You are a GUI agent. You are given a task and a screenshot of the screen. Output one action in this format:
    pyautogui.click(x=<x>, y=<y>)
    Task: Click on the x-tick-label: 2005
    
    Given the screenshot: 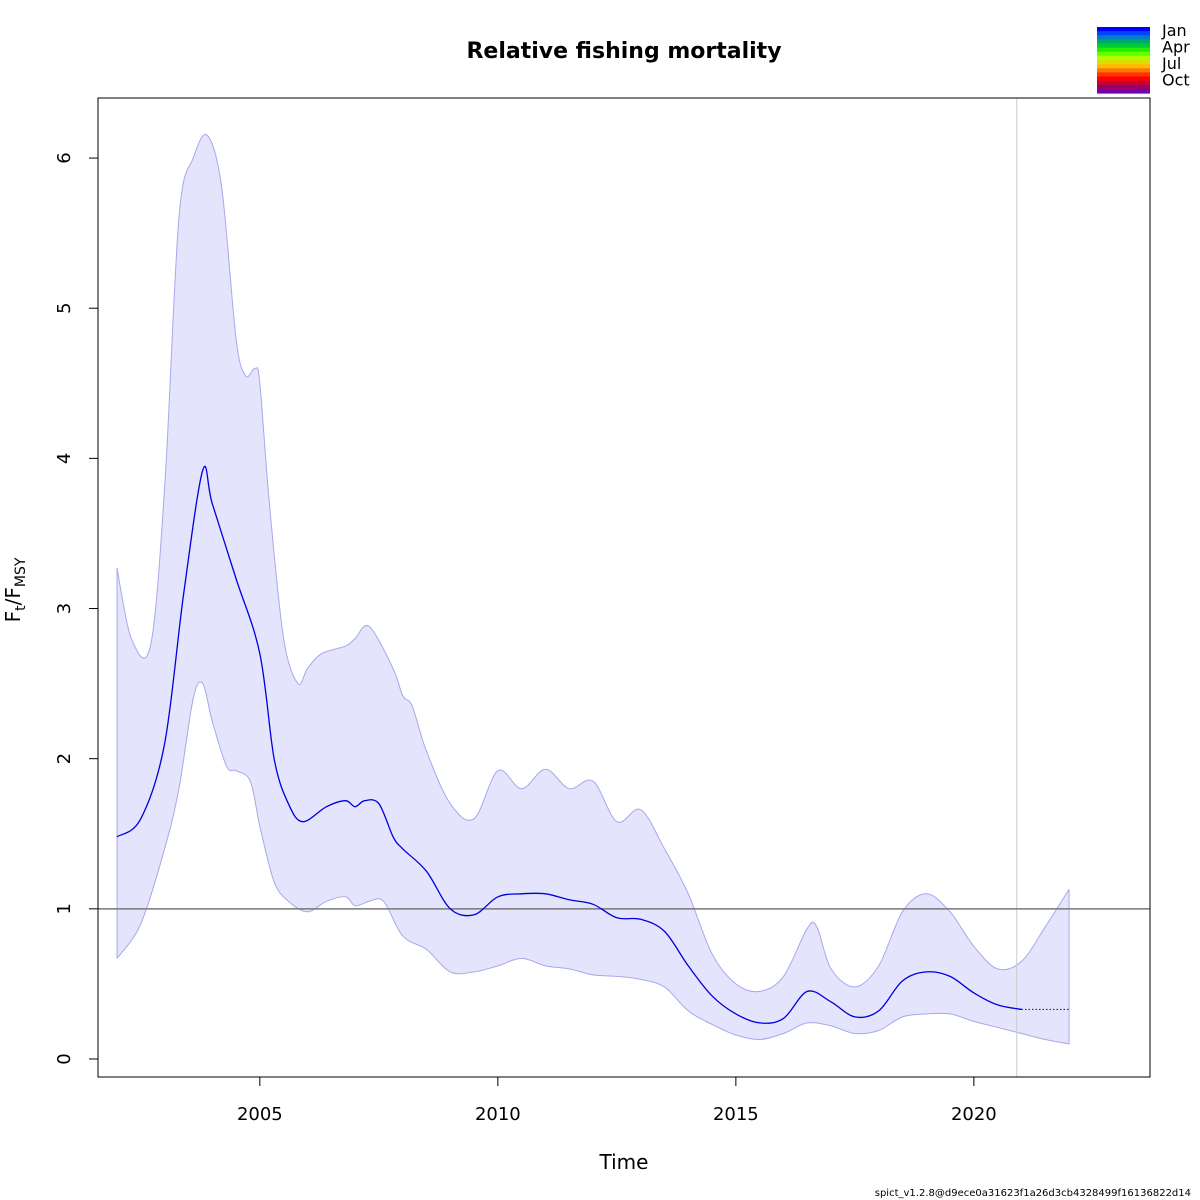 What is the action you would take?
    pyautogui.click(x=260, y=1114)
    